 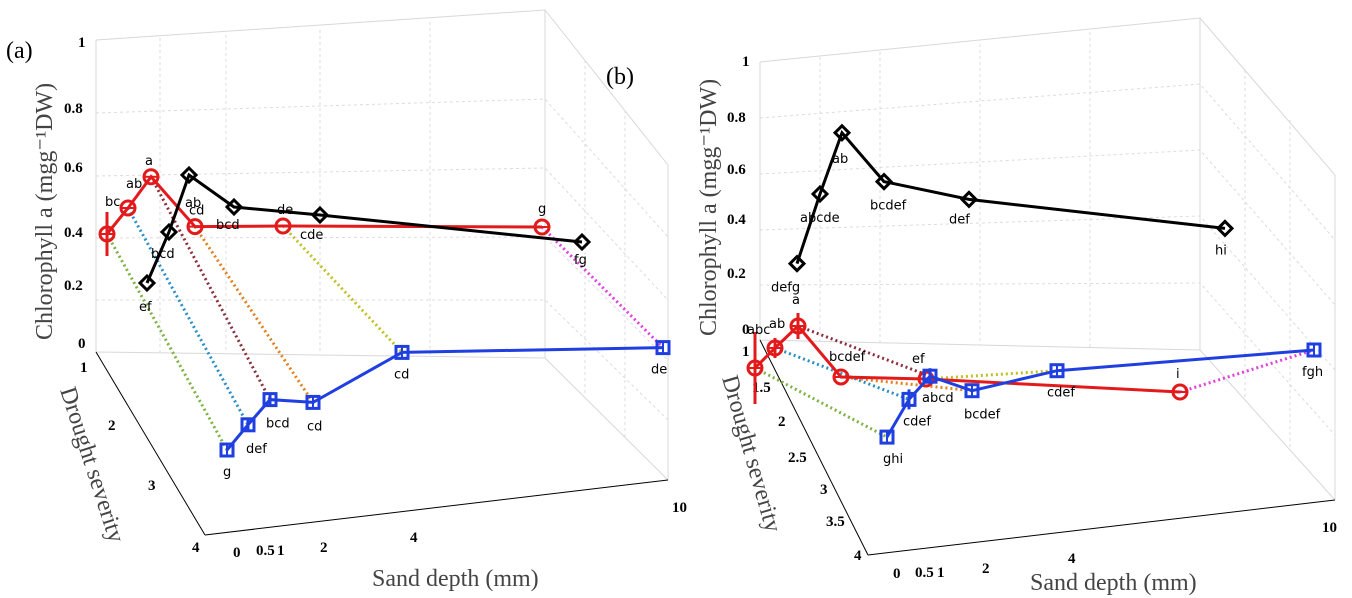 What do you see at coordinates (73, 286) in the screenshot?
I see `z-tick-label: 0.2` at bounding box center [73, 286].